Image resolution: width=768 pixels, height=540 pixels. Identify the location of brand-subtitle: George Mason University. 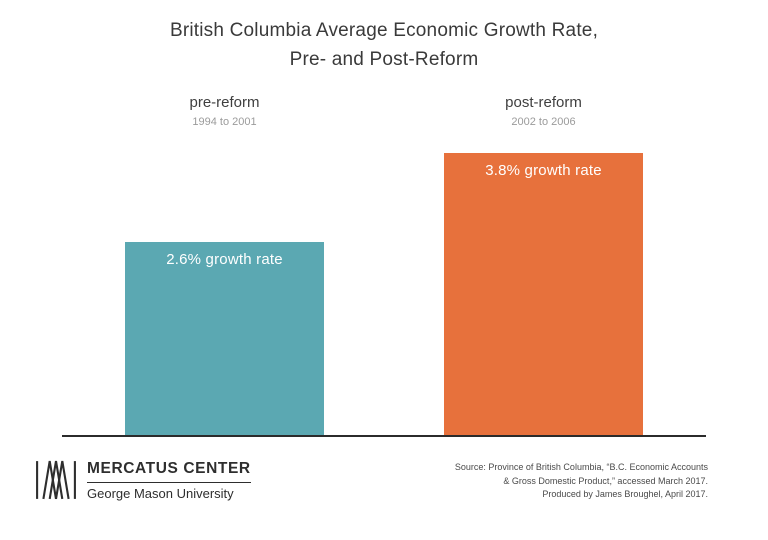
(160, 493).